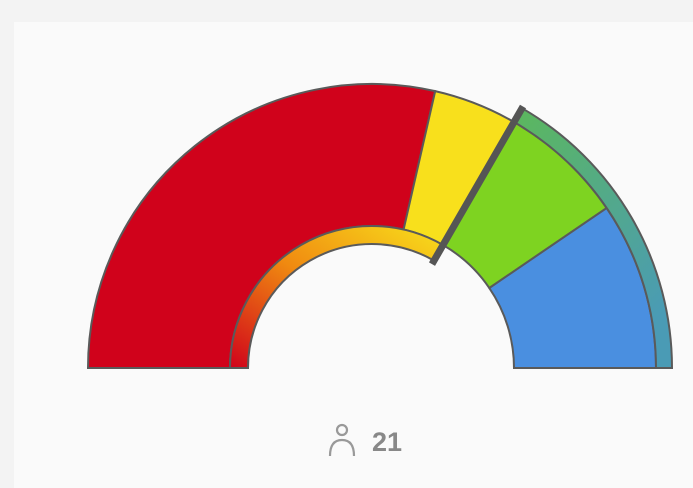 The width and height of the screenshot is (693, 488). What do you see at coordinates (387, 442) in the screenshot?
I see `count: 21` at bounding box center [387, 442].